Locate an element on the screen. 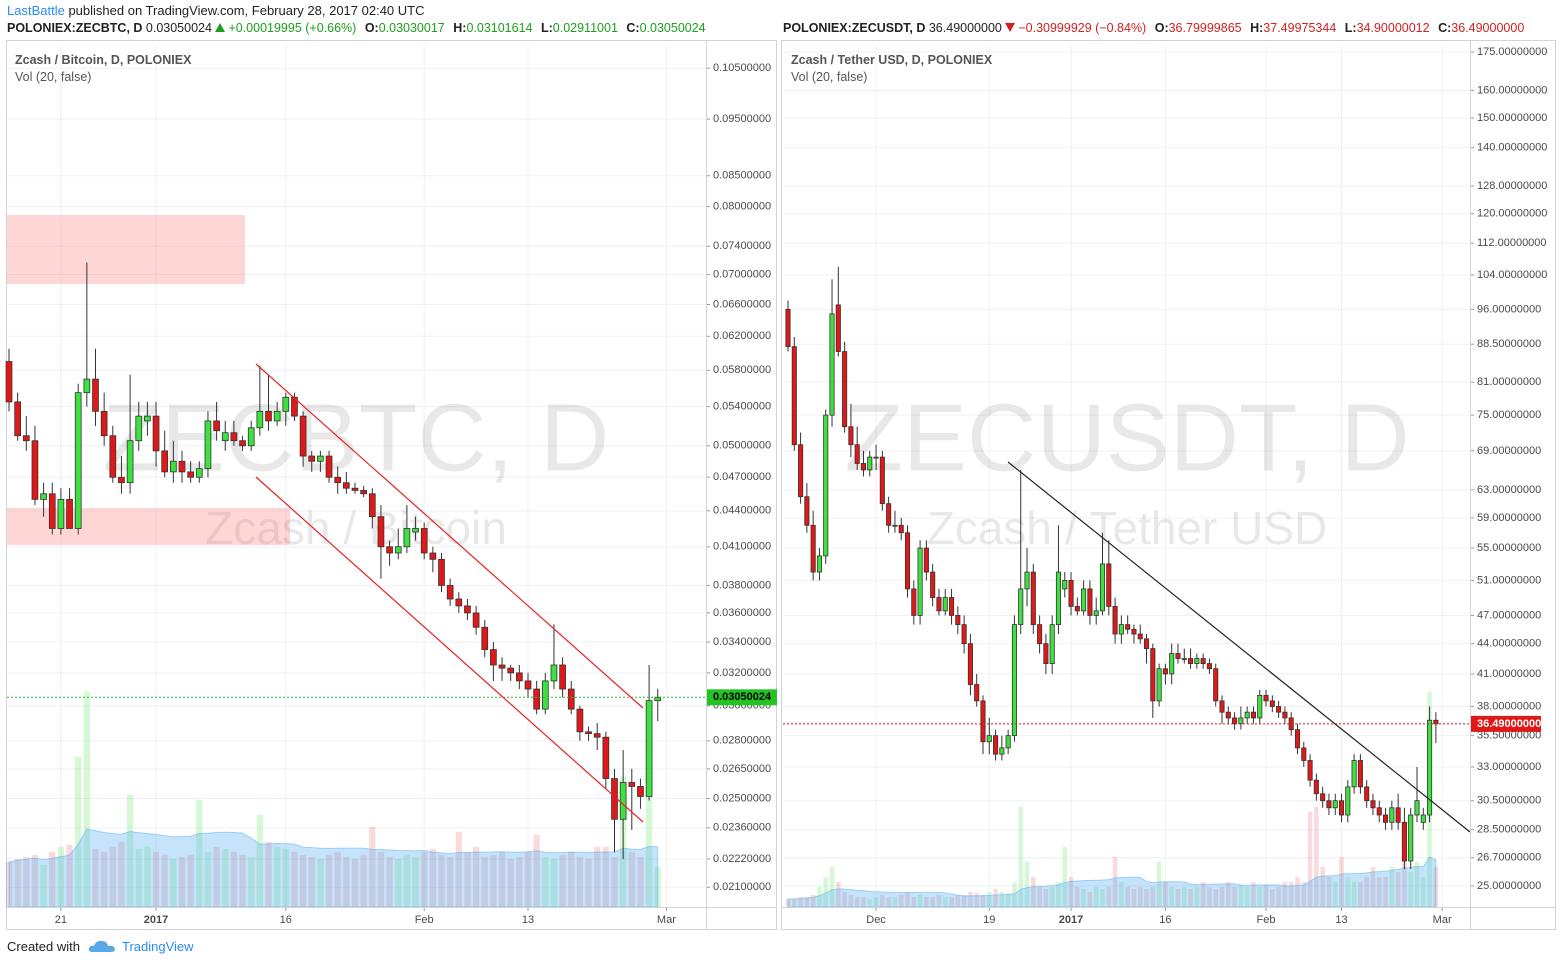 The height and width of the screenshot is (964, 1560). y-tick-label: 0.02500000 is located at coordinates (742, 798).